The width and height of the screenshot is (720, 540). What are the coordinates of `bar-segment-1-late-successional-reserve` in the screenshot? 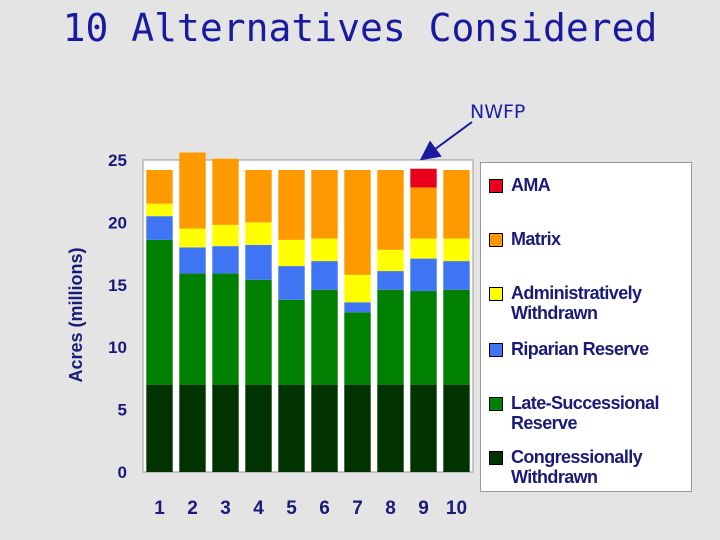 It's located at (159, 312).